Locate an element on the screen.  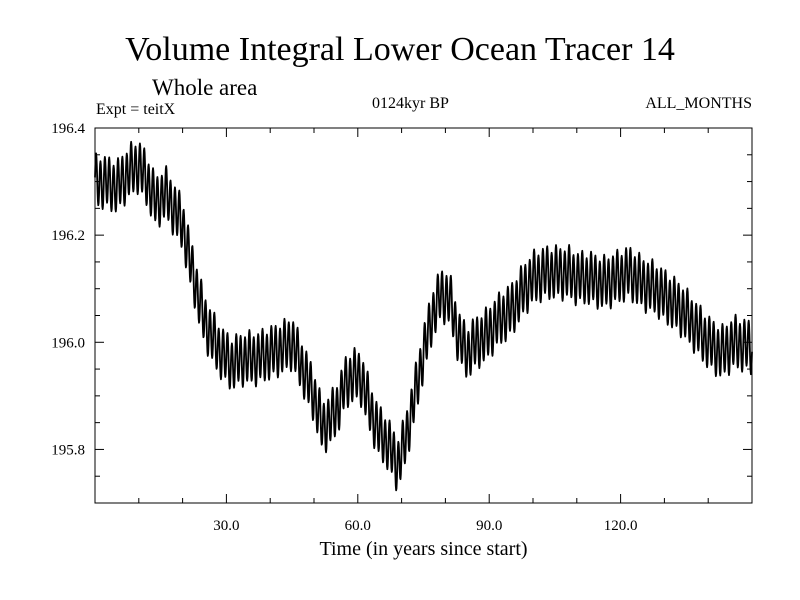
x-tick-label: 90.0 is located at coordinates (489, 526).